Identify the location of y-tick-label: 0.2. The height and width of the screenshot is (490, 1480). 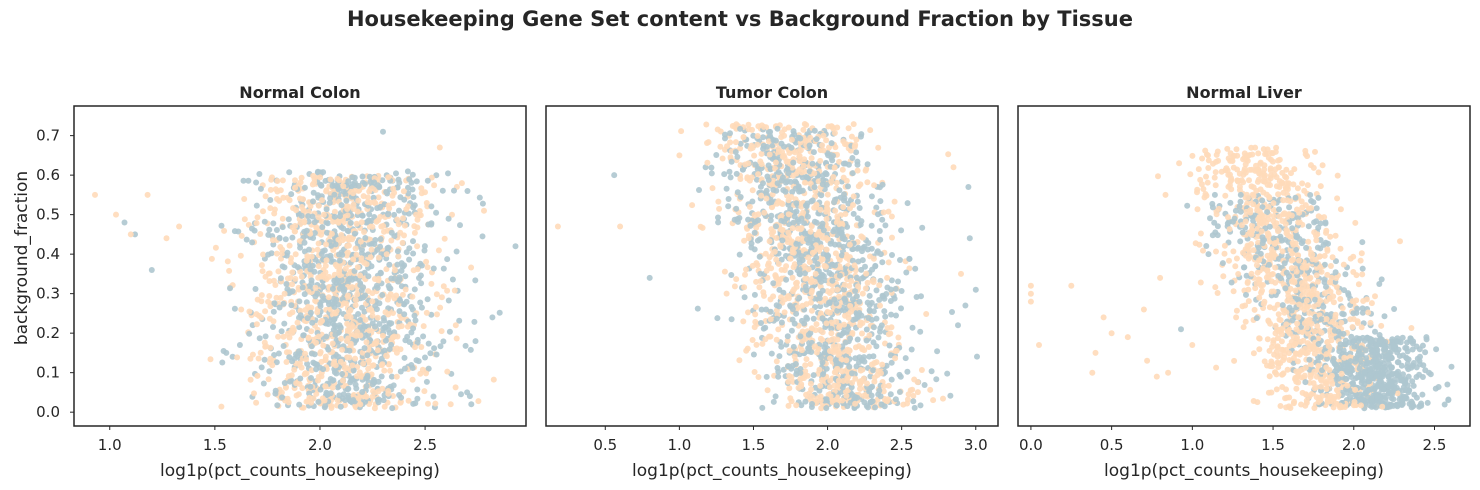
(48, 333).